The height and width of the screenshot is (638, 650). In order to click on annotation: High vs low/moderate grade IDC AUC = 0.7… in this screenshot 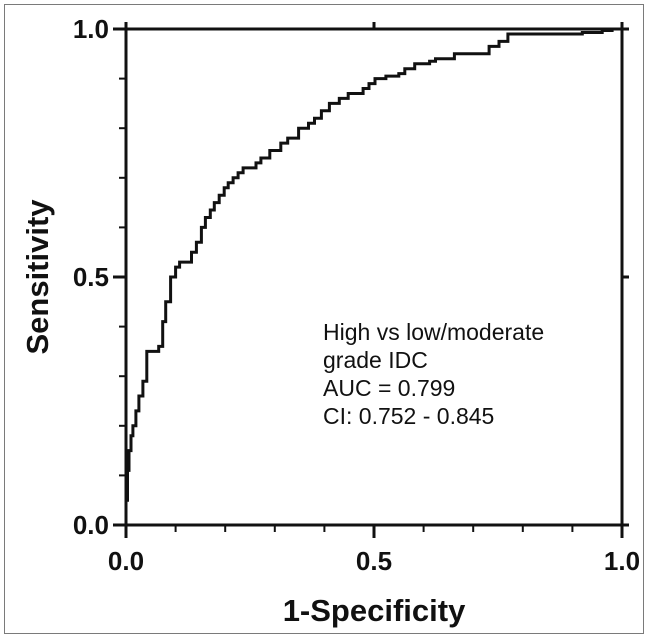, I will do `click(433, 374)`.